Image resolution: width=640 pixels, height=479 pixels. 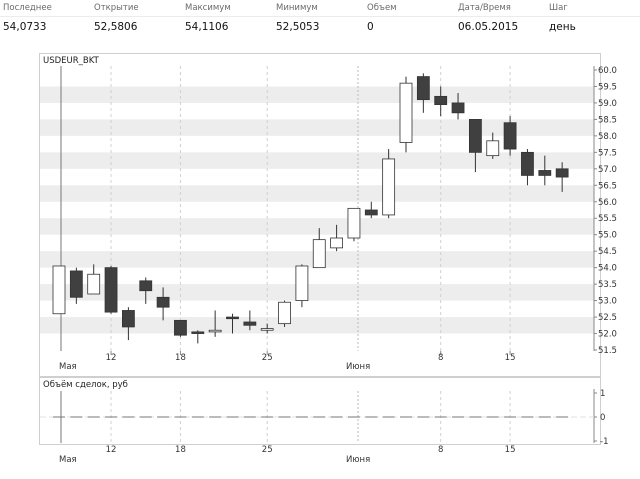 What do you see at coordinates (180, 450) in the screenshot?
I see `volume-x-axis-label: 18` at bounding box center [180, 450].